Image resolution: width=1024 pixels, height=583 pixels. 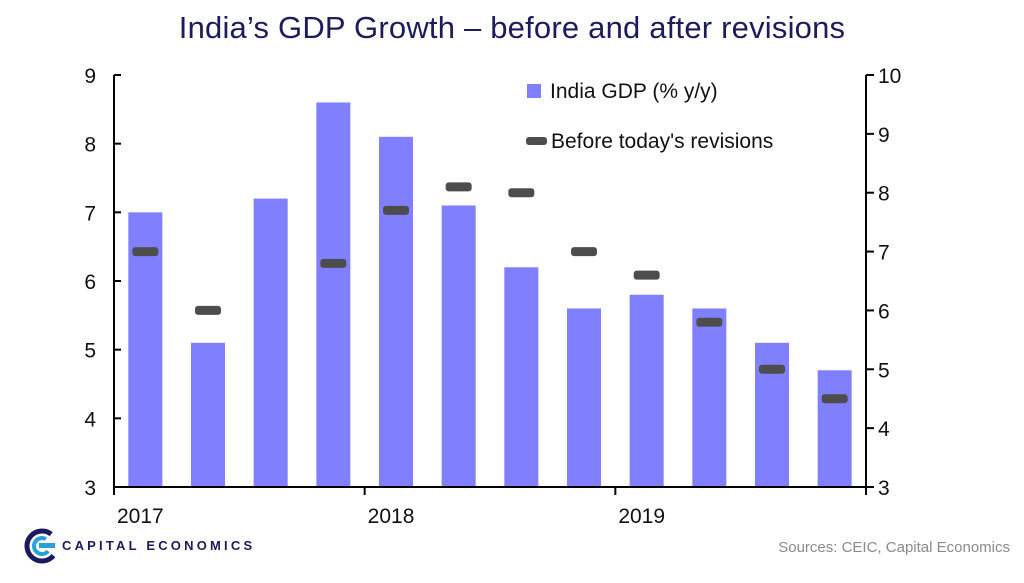 I want to click on legend-bar-swatch, so click(x=534, y=91).